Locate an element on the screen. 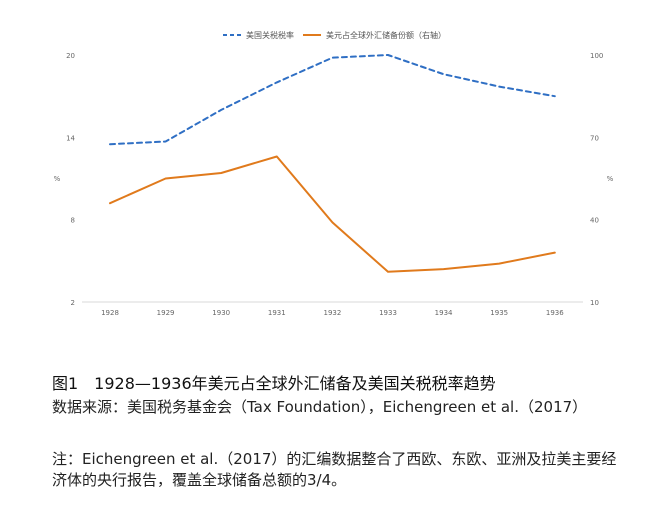 The image size is (669, 515). x-tick-label: 1933 is located at coordinates (388, 313).